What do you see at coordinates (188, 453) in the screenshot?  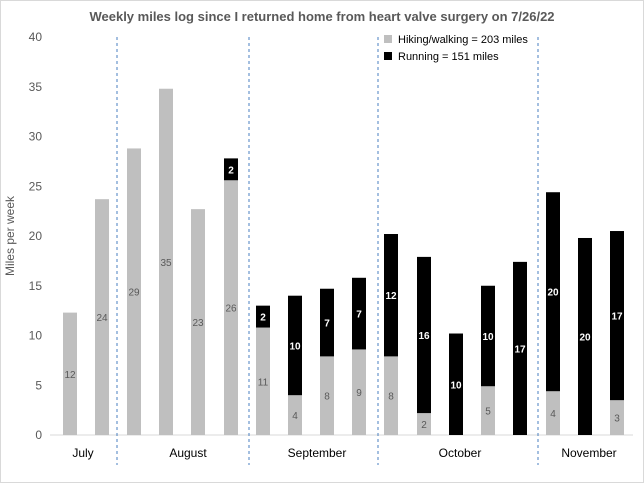 I see `month-label: August` at bounding box center [188, 453].